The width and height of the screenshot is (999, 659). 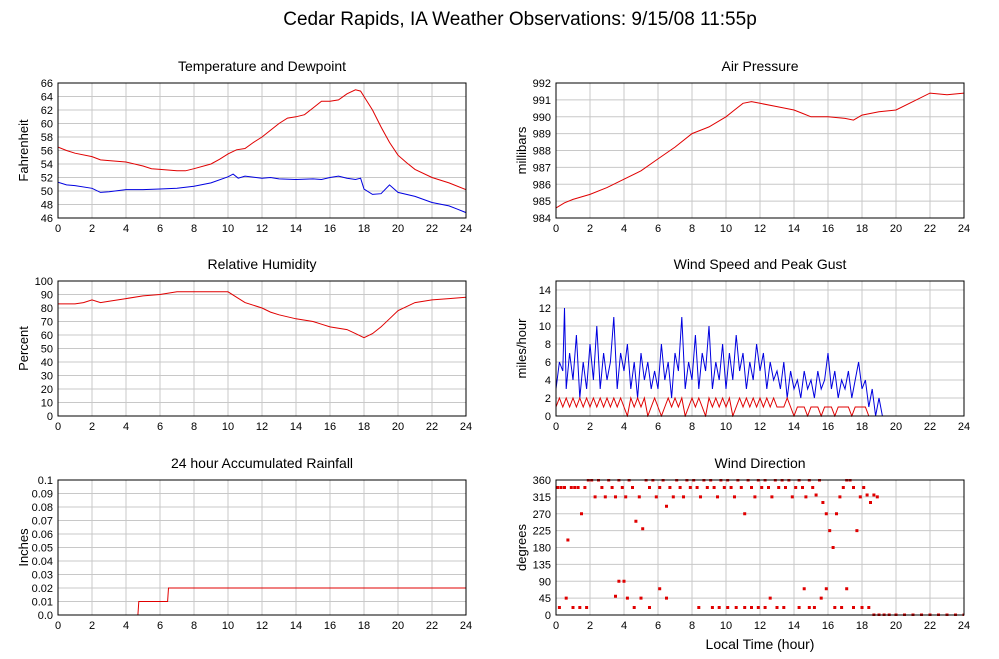 I want to click on y-tick-label: 360, so click(x=542, y=481).